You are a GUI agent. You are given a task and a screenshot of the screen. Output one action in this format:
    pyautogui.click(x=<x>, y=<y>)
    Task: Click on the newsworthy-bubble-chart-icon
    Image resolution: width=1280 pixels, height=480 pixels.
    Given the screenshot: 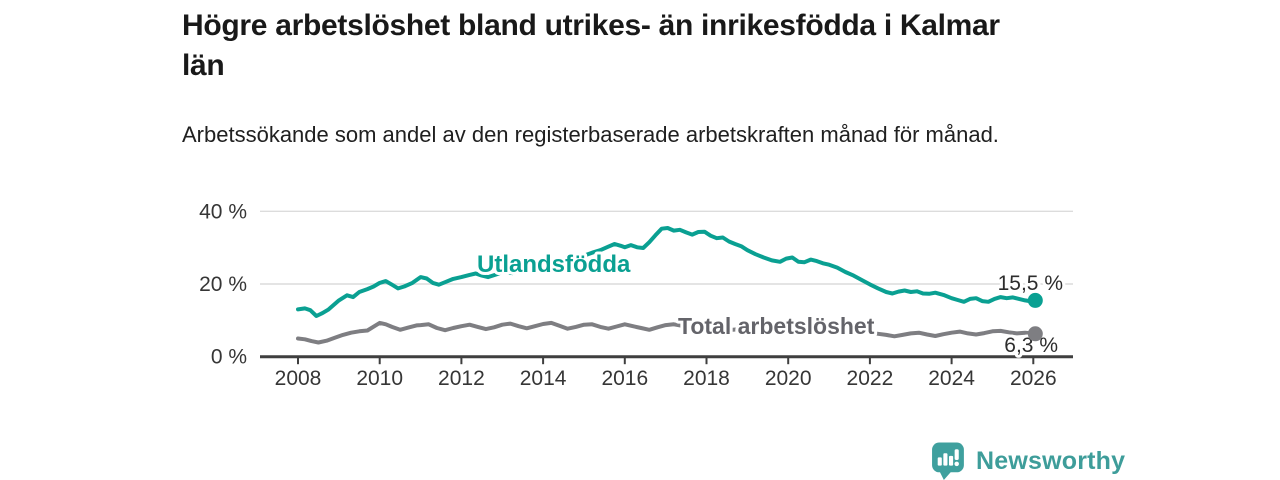 What is the action you would take?
    pyautogui.click(x=948, y=461)
    